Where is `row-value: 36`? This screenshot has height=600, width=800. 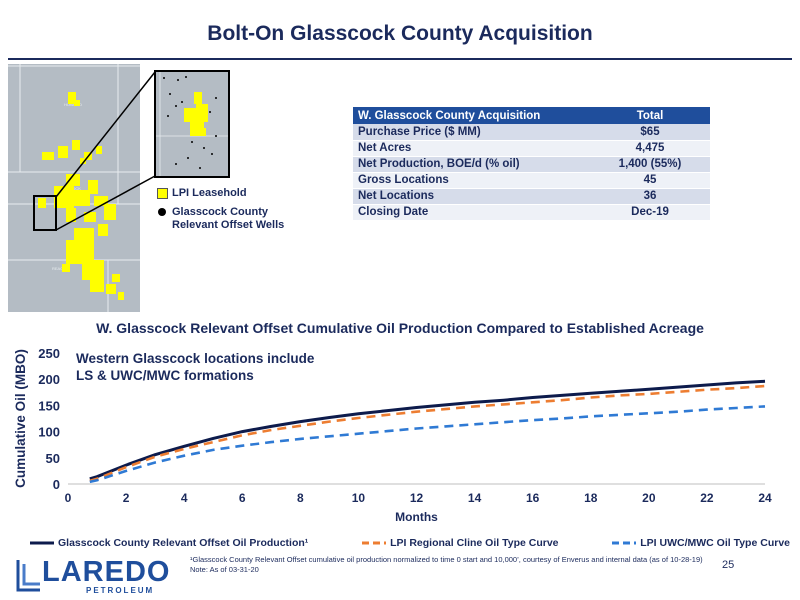 row-value: 36 is located at coordinates (650, 196).